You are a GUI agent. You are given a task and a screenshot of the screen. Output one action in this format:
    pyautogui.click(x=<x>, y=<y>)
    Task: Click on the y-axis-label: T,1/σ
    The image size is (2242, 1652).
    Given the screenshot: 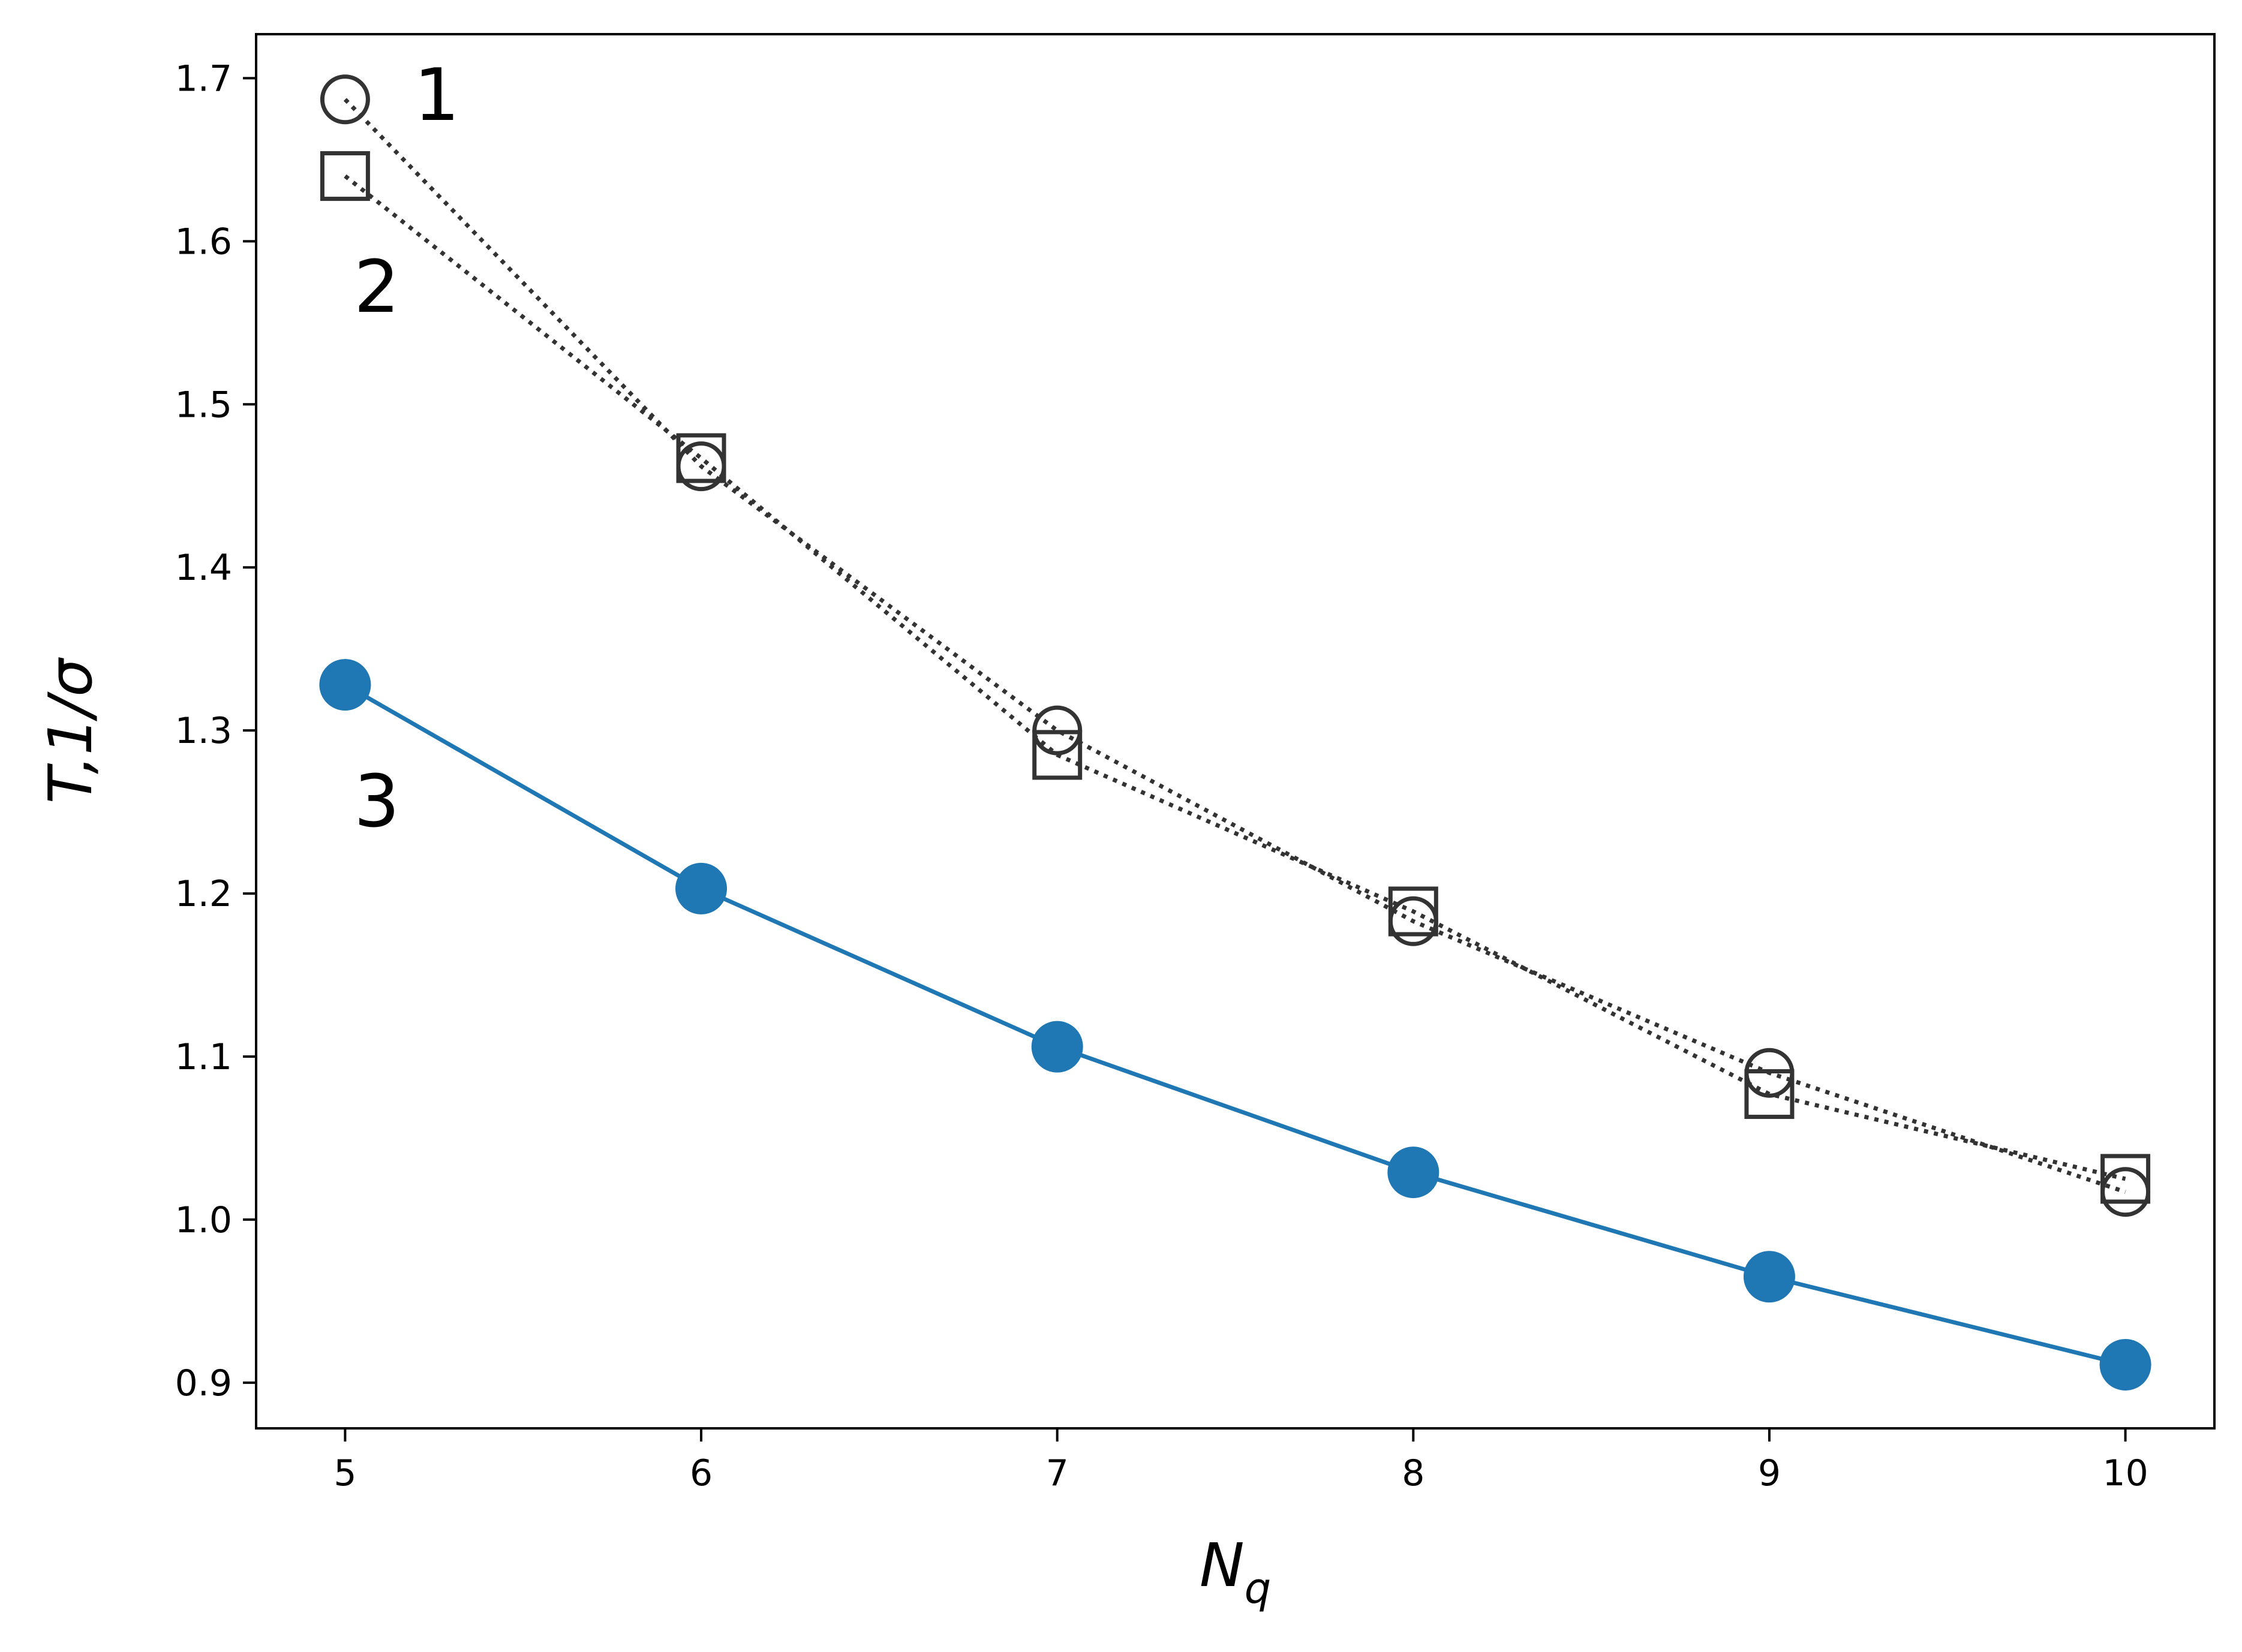 What is the action you would take?
    pyautogui.click(x=70, y=730)
    